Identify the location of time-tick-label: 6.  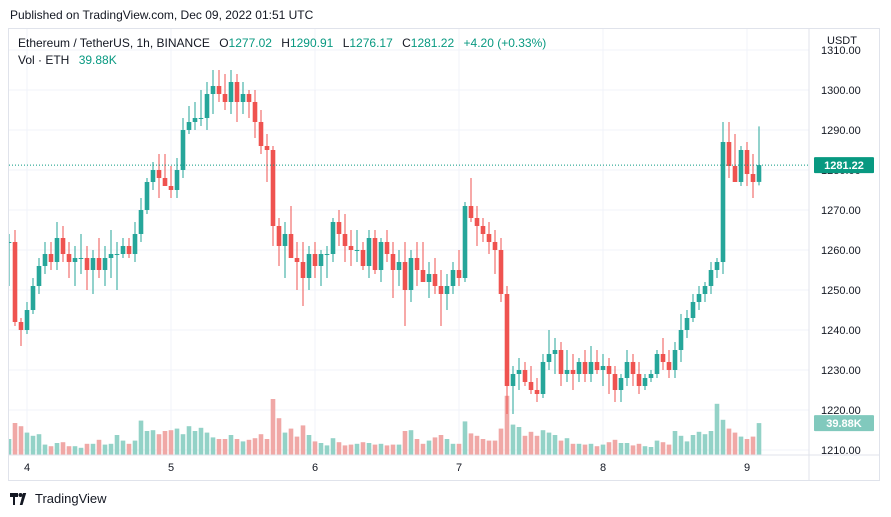
(315, 468).